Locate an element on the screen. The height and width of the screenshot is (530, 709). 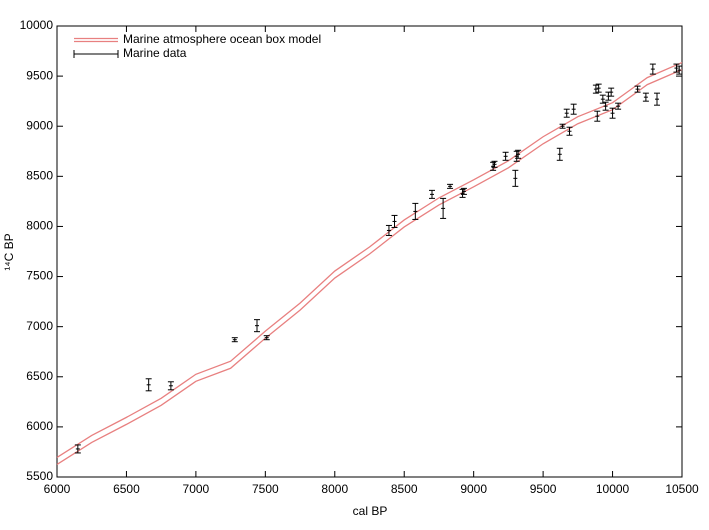
y-tick-label: 10000 is located at coordinates (37, 25).